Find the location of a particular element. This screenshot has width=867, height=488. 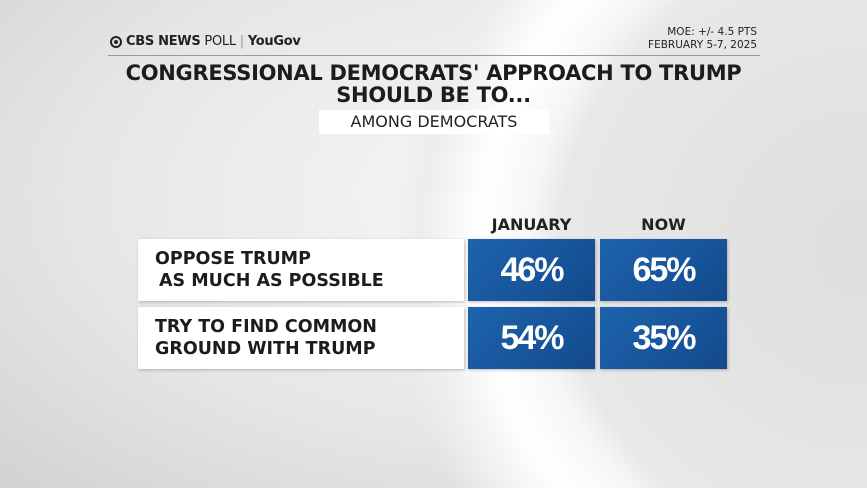

poll-meta: MOE: +/- 4.5 PTS FEBRUARY 5-7, 2025 is located at coordinates (702, 39).